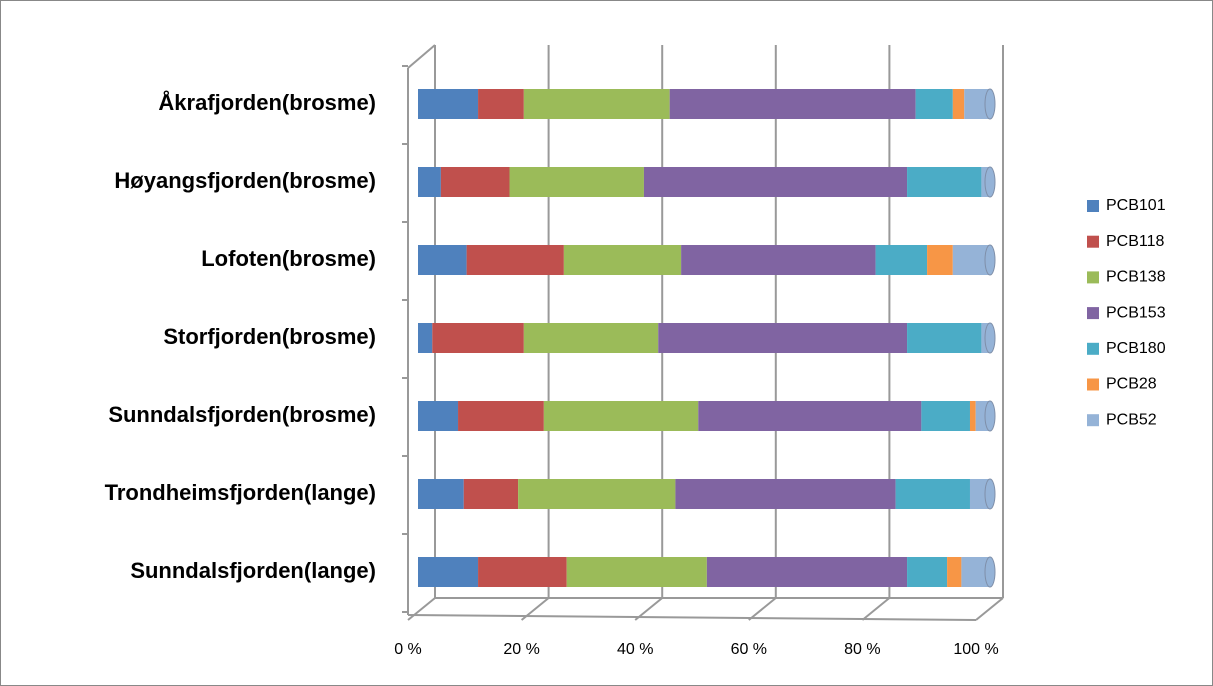  Describe the element at coordinates (975, 649) in the screenshot. I see `x-tick-label: 100 %` at that location.